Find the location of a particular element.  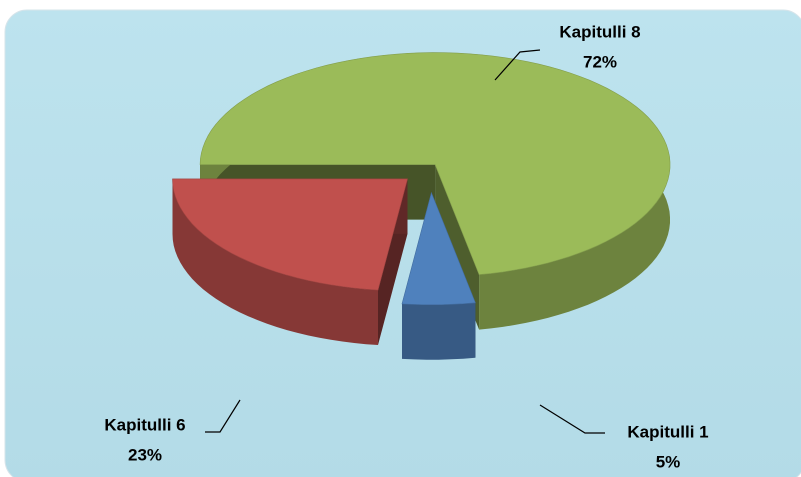

data-label-value: 5% is located at coordinates (668, 461).